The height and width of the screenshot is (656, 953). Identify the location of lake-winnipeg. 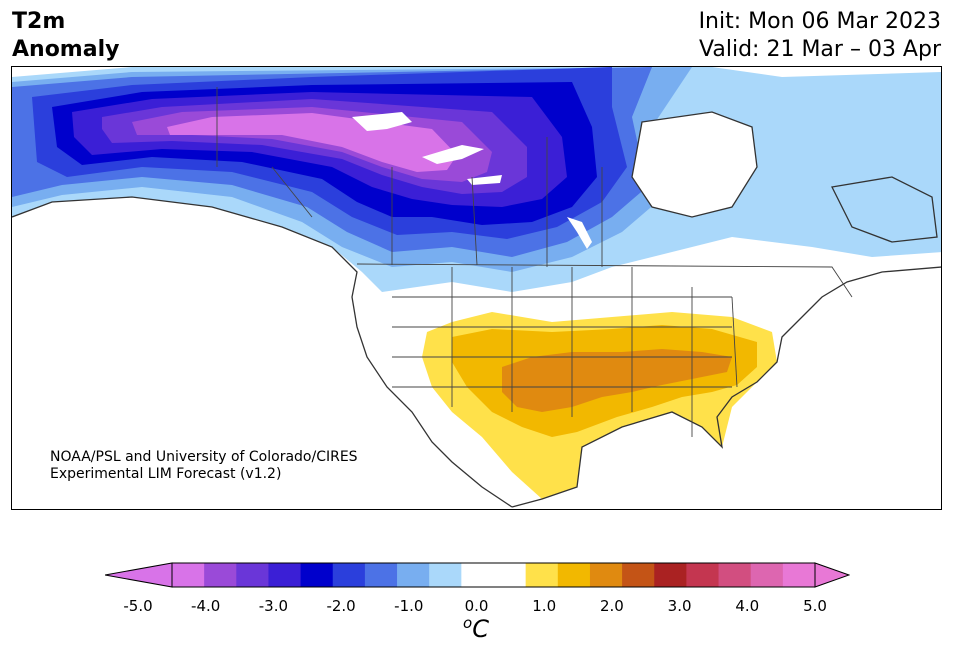
(579, 233).